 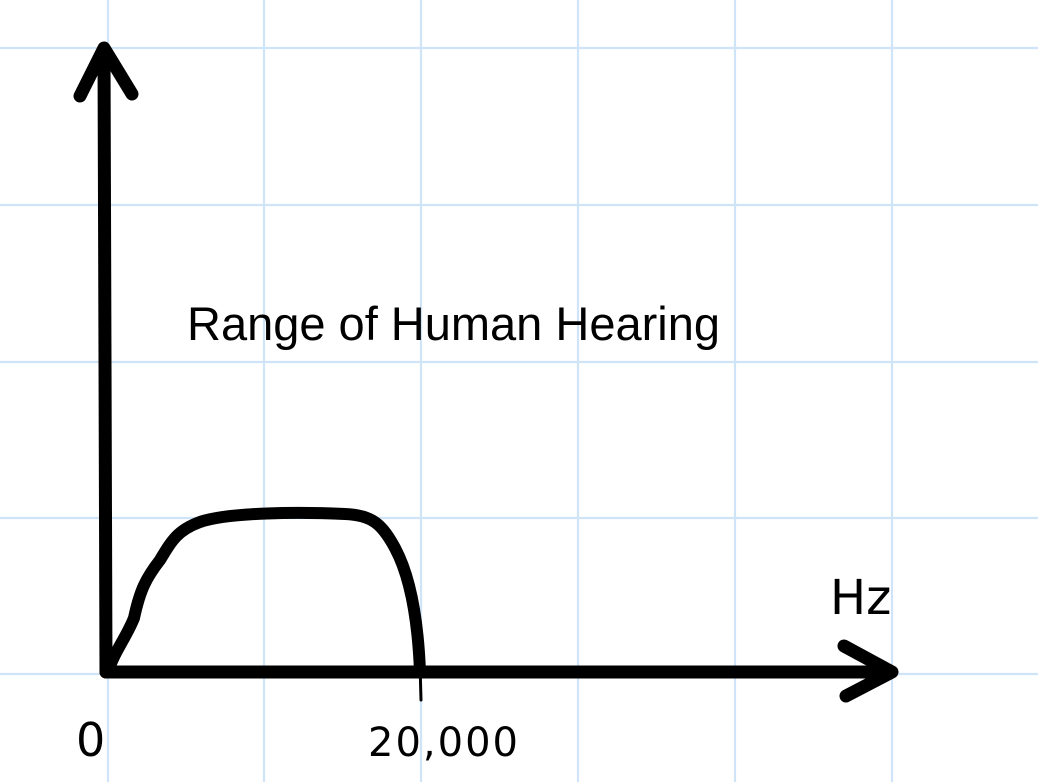 I want to click on x-tick-label-20000: 20,000, so click(x=444, y=743).